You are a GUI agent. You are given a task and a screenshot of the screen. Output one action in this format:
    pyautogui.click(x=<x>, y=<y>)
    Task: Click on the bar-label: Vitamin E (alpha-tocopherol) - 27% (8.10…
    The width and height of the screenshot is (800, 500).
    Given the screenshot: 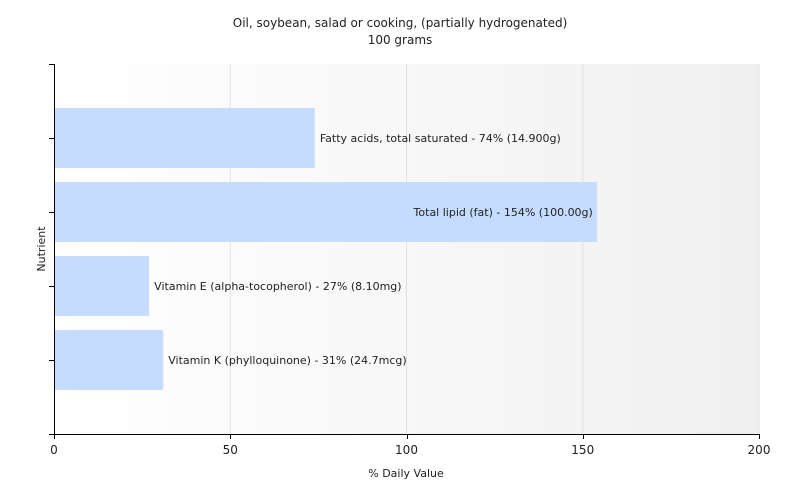 What is the action you would take?
    pyautogui.click(x=277, y=286)
    